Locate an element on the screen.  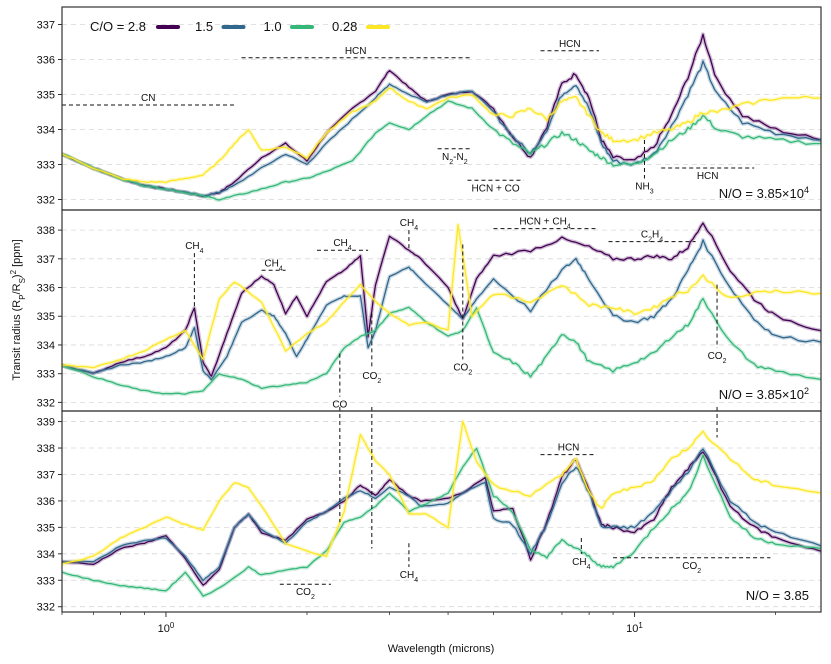
annotation-label: HCN + CO is located at coordinates (496, 188).